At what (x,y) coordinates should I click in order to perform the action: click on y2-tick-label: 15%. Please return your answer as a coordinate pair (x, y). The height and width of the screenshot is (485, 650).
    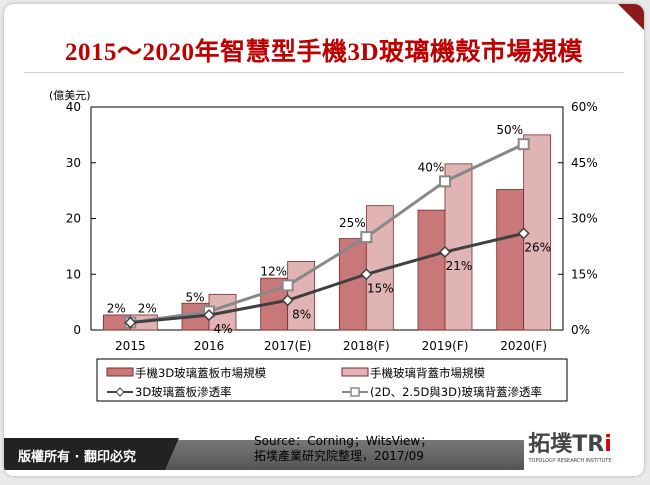
    Looking at the image, I should click on (584, 274).